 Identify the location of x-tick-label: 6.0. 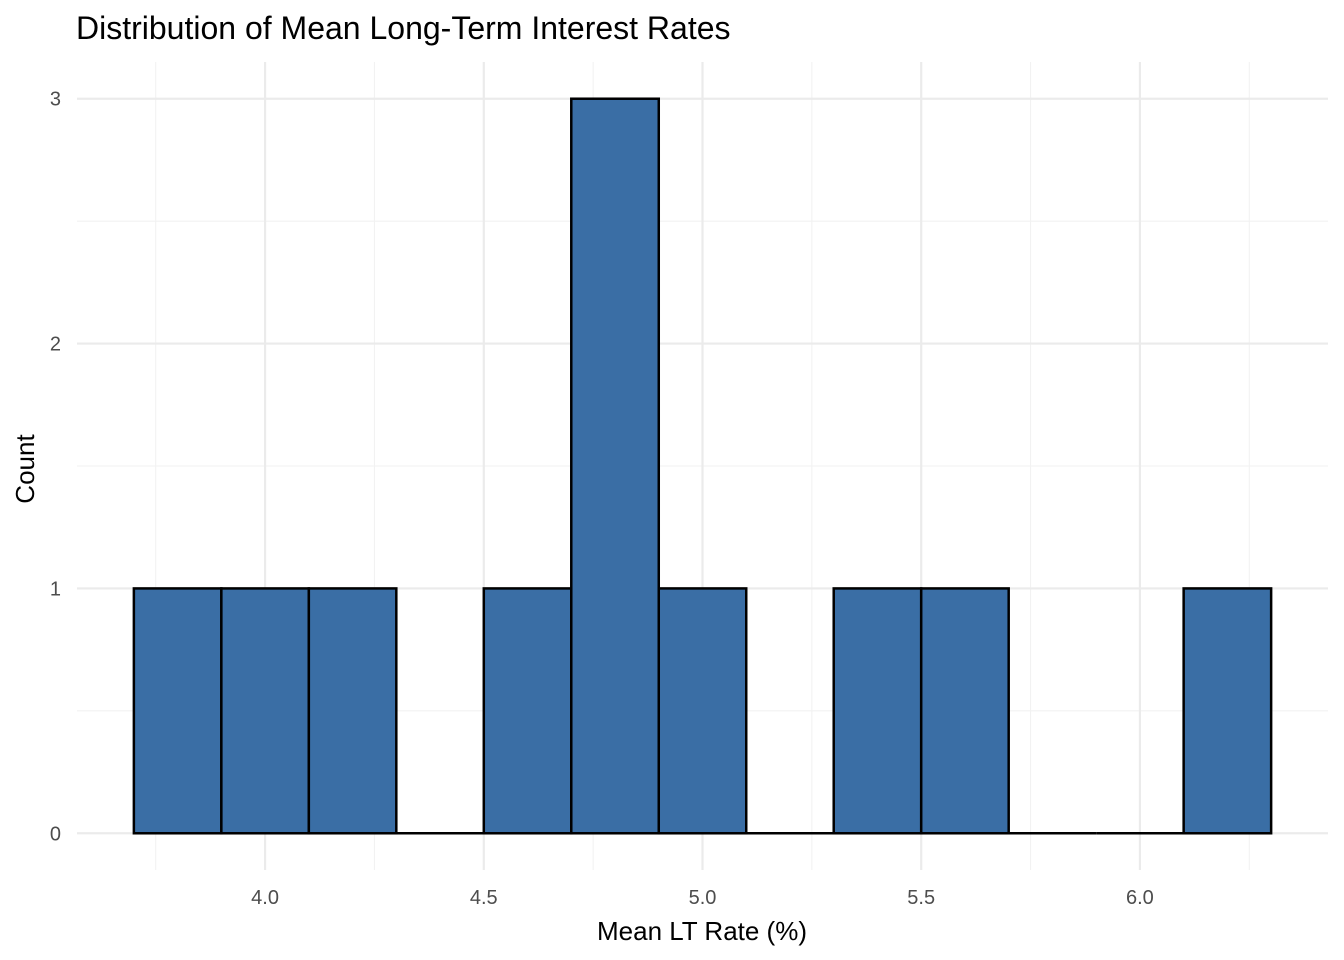
(1140, 898).